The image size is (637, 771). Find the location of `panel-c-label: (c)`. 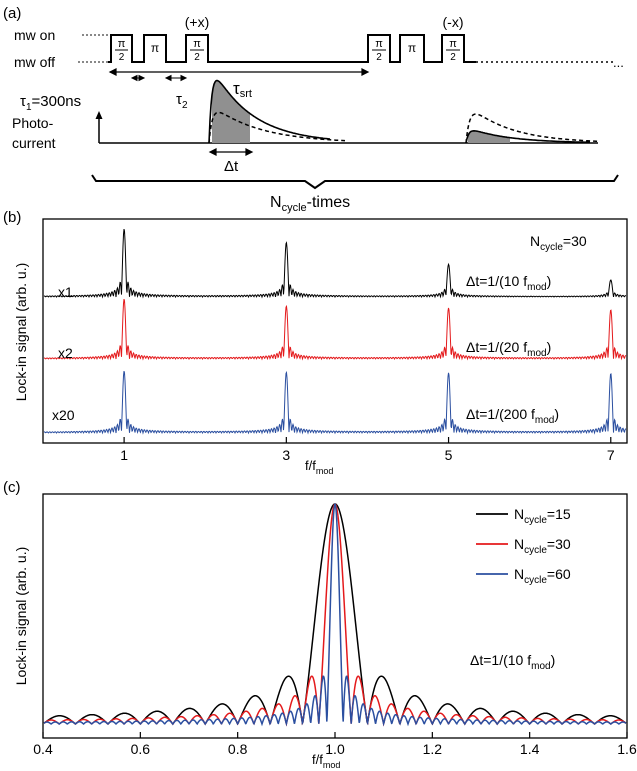

panel-c-label: (c) is located at coordinates (12, 487).